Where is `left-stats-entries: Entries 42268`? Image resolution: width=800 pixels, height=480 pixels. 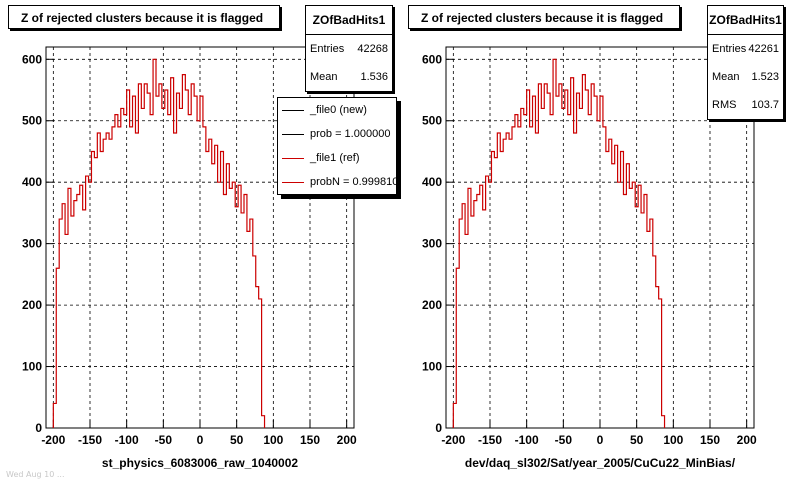 left-stats-entries: Entries 42268 is located at coordinates (349, 49).